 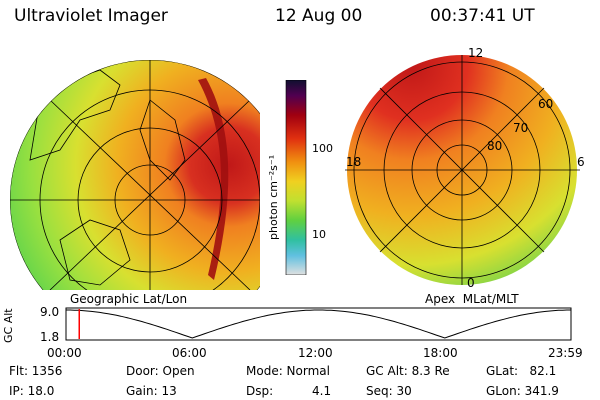 What do you see at coordinates (319, 234) in the screenshot?
I see `colorbar-tick-10: 10` at bounding box center [319, 234].